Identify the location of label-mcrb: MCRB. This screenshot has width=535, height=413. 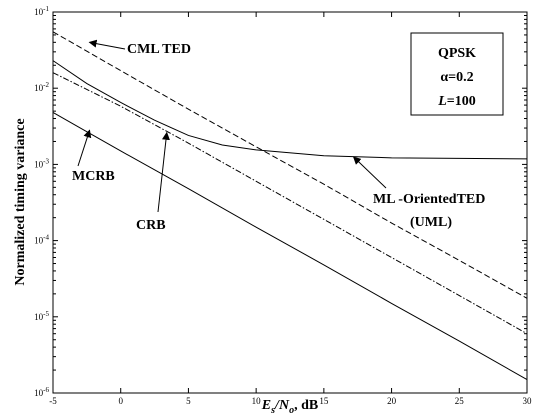
(93, 176).